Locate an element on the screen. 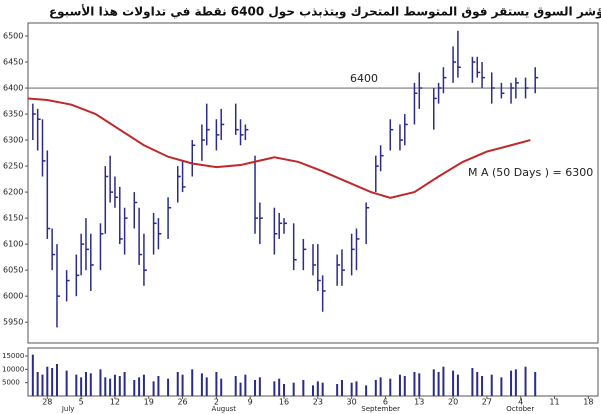 The image size is (601, 414). y-tick-label: 6450 is located at coordinates (13, 62).